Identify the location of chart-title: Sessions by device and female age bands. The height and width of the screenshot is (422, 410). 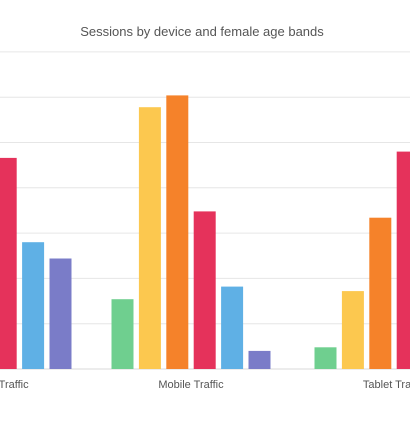
(202, 31).